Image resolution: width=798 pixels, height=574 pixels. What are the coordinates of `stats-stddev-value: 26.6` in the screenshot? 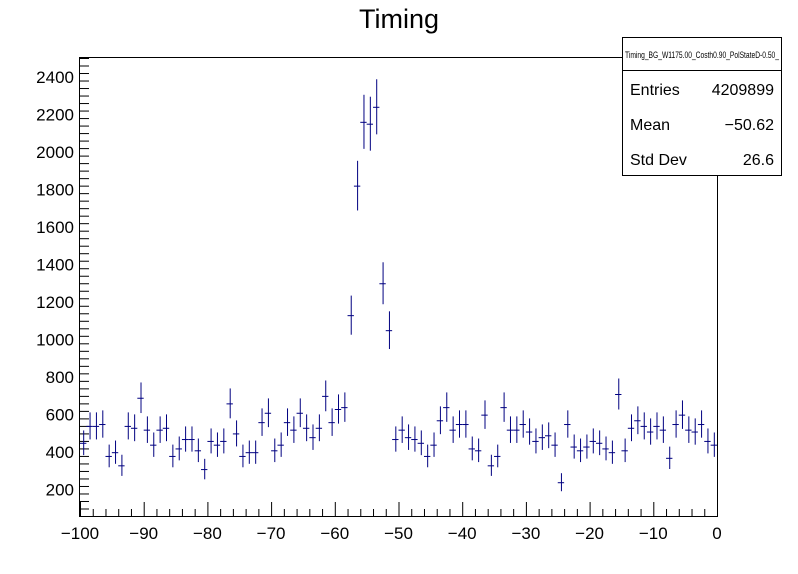 It's located at (758, 160).